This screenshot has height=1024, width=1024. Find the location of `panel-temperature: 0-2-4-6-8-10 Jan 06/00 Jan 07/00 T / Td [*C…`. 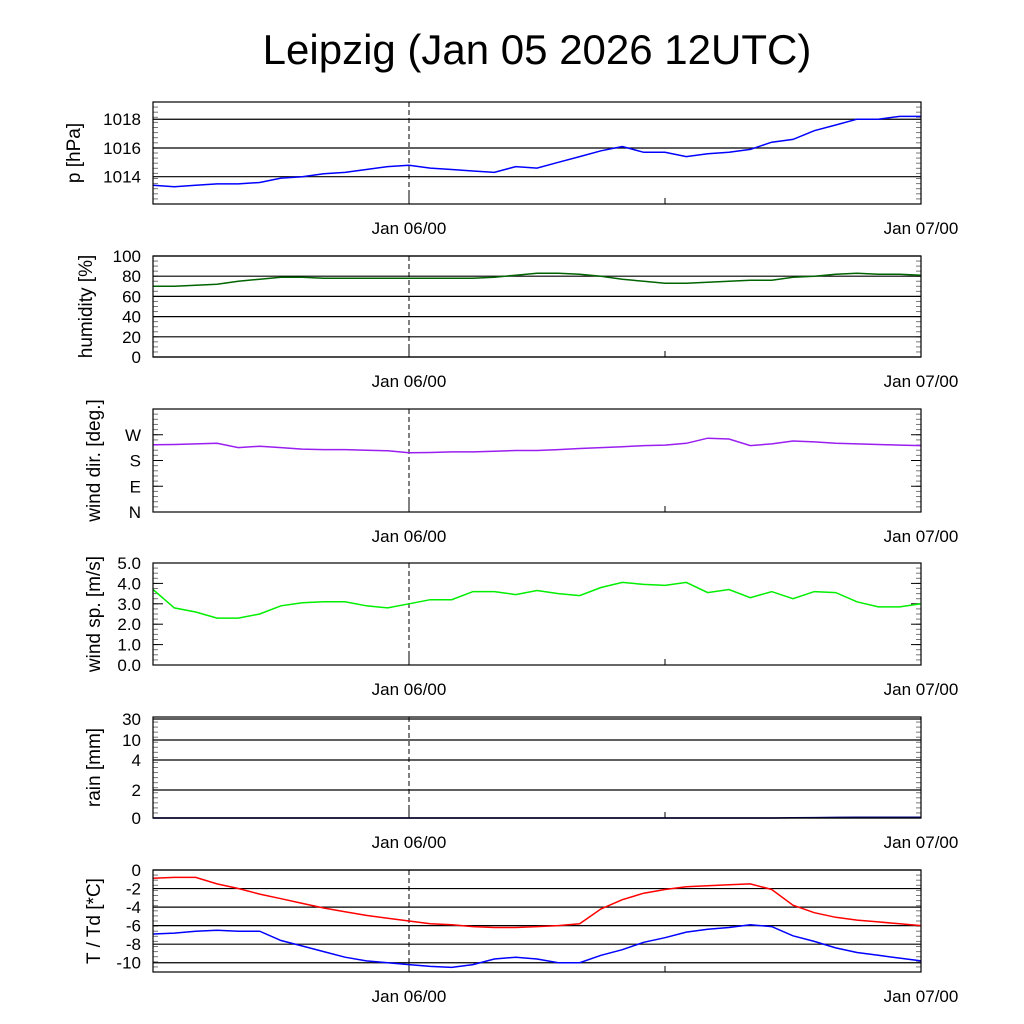

panel-temperature: 0-2-4-6-8-10 Jan 06/00 Jan 07/00 T / Td [*C… is located at coordinates (521, 933).